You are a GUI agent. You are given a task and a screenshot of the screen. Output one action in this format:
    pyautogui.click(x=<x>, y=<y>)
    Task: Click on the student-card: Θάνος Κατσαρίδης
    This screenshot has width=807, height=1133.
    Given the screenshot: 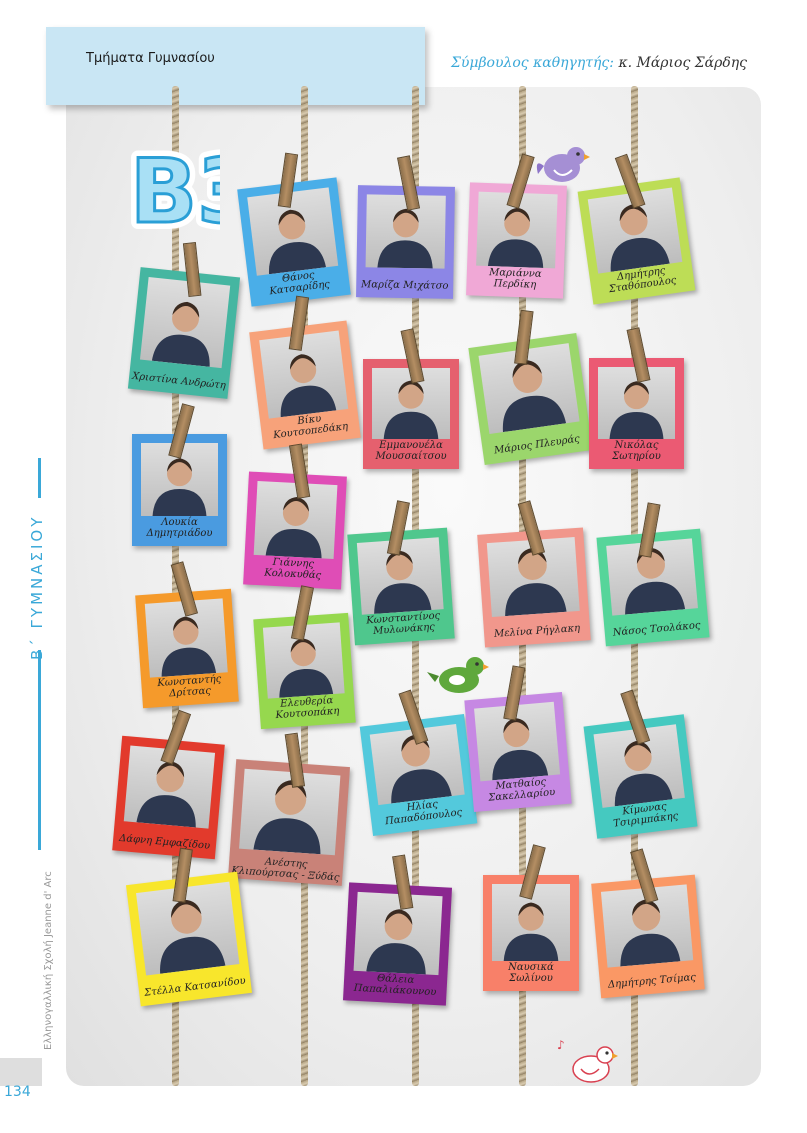 What is the action you would take?
    pyautogui.click(x=294, y=229)
    